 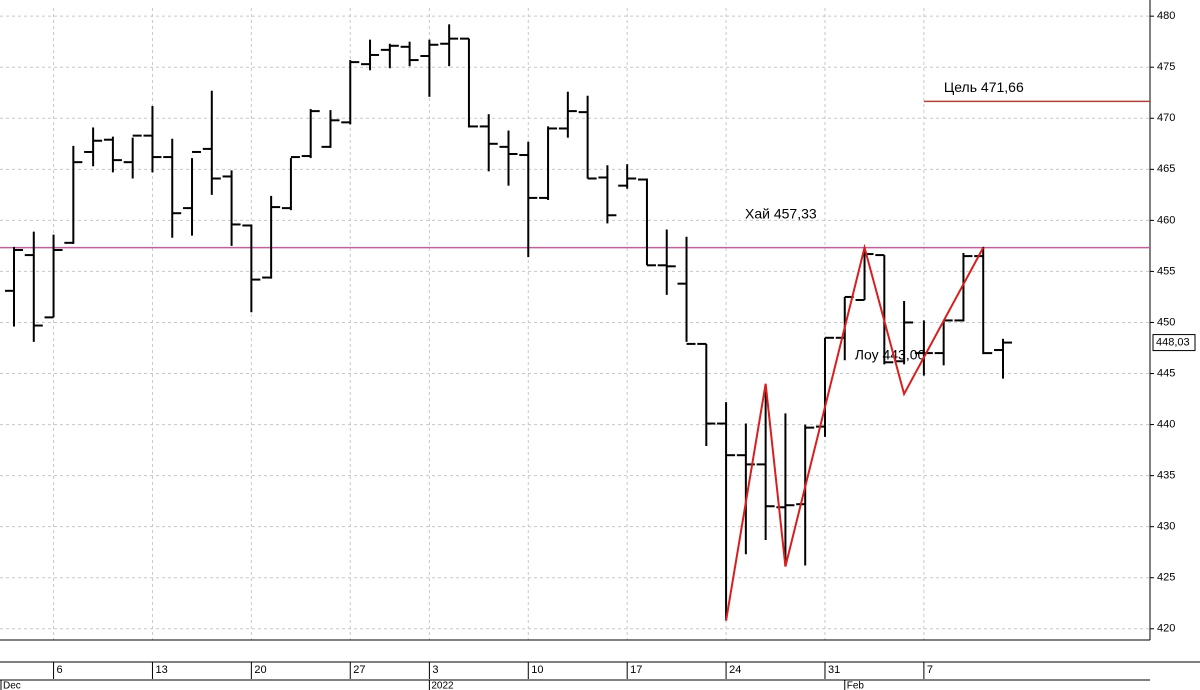 I want to click on level-label: Хай 457,33, so click(x=781, y=213).